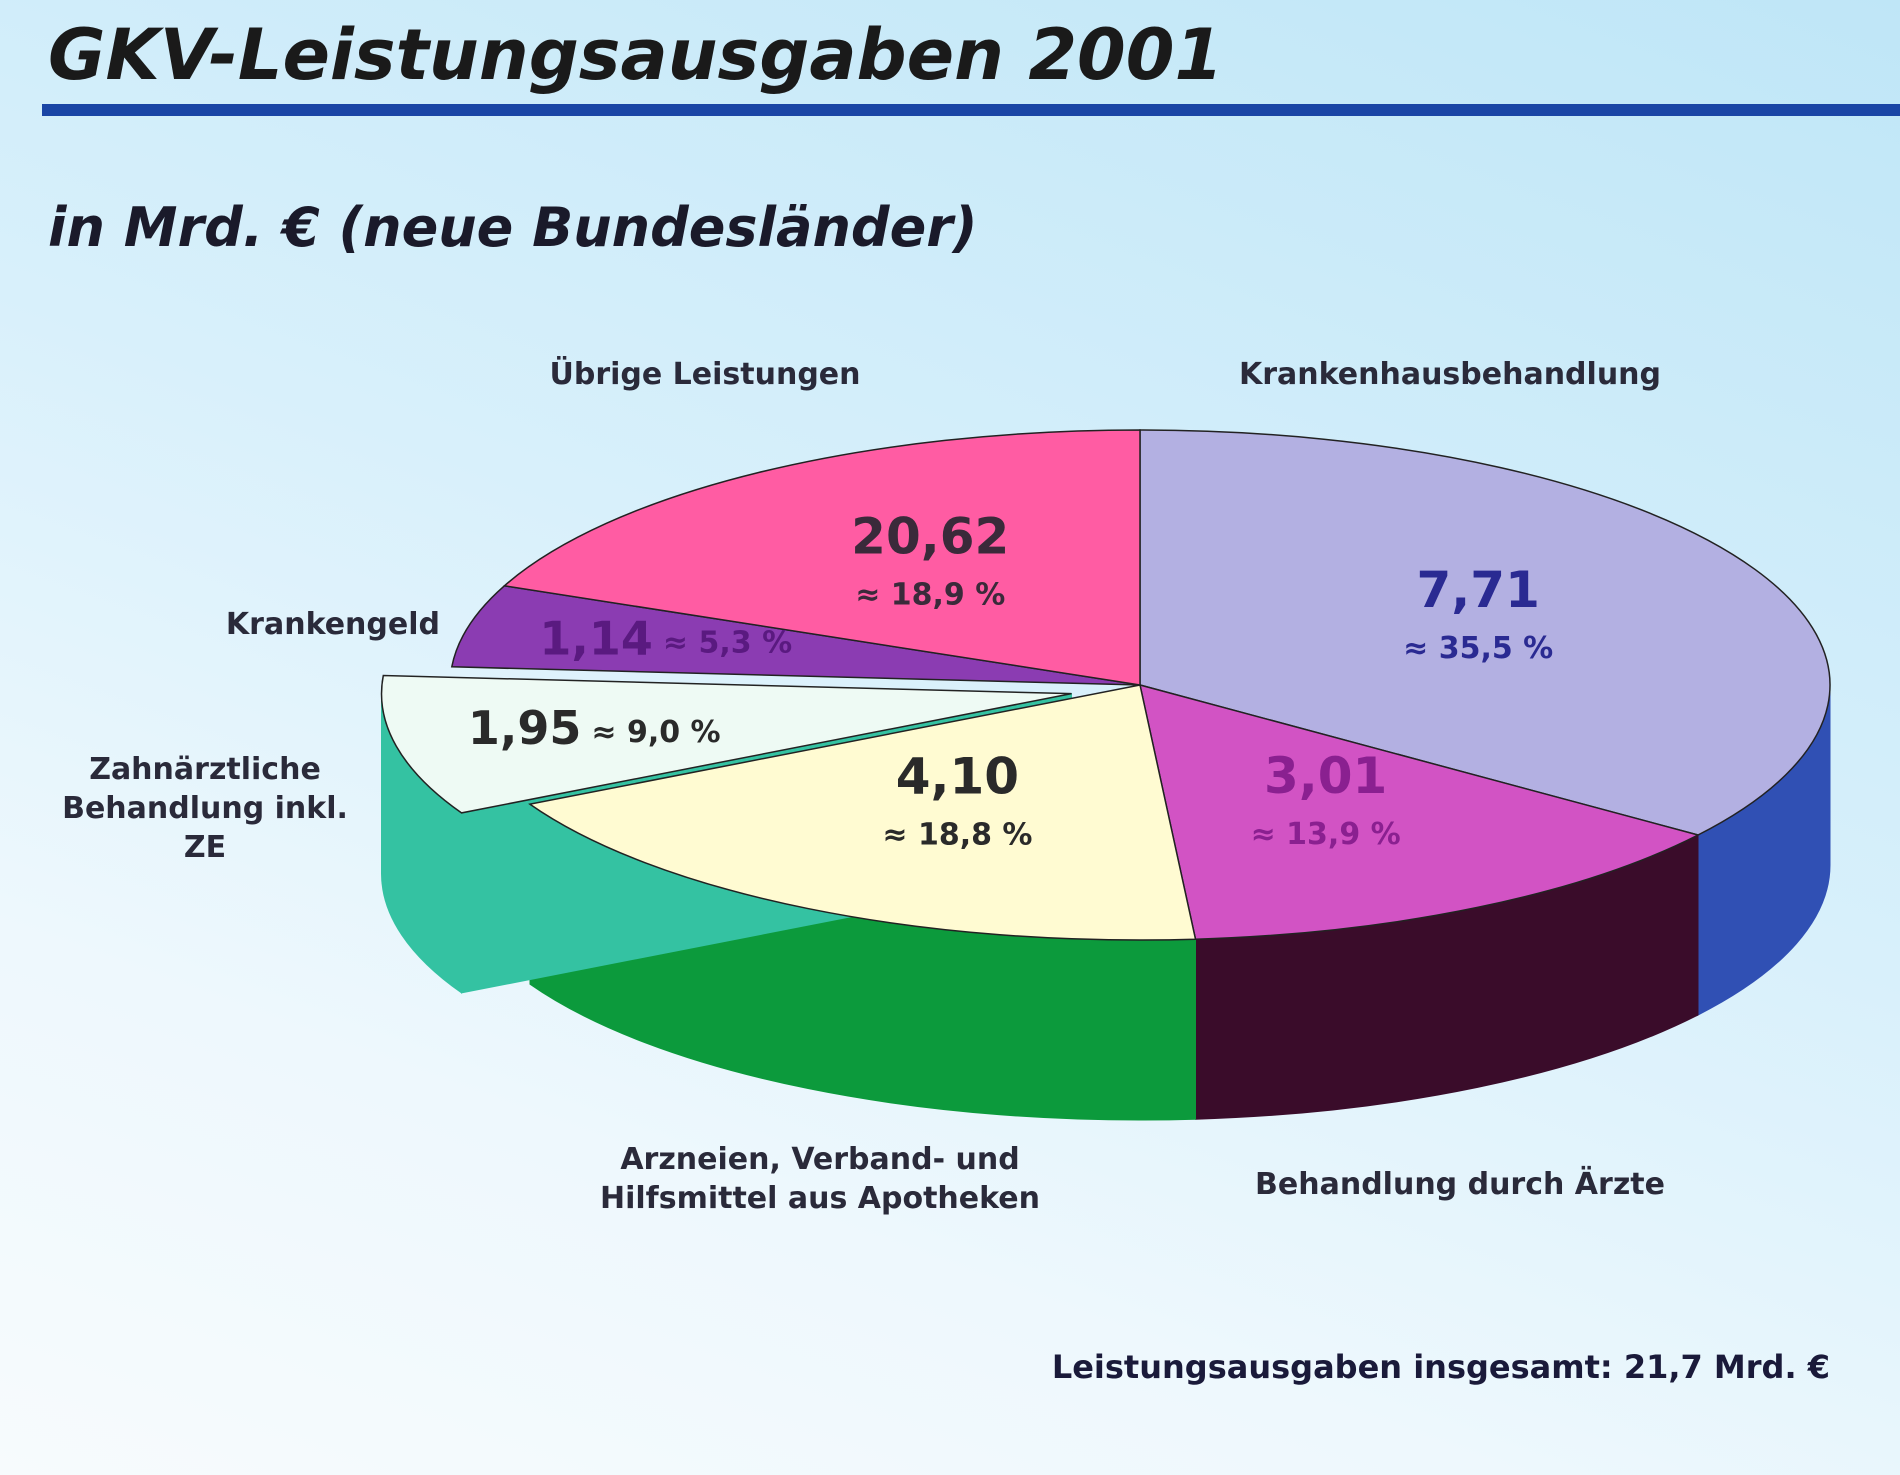  Describe the element at coordinates (1450, 374) in the screenshot. I see `category-label: Krankenhausbehandlung` at that location.